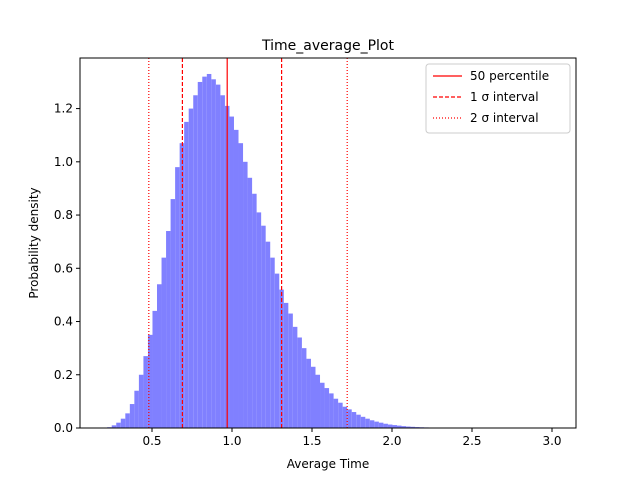 The width and height of the screenshot is (640, 480). What do you see at coordinates (352, 438) in the screenshot?
I see `x-axis-ticks: 0.5 1.0 1.5 2.0 2.5 3.0` at bounding box center [352, 438].